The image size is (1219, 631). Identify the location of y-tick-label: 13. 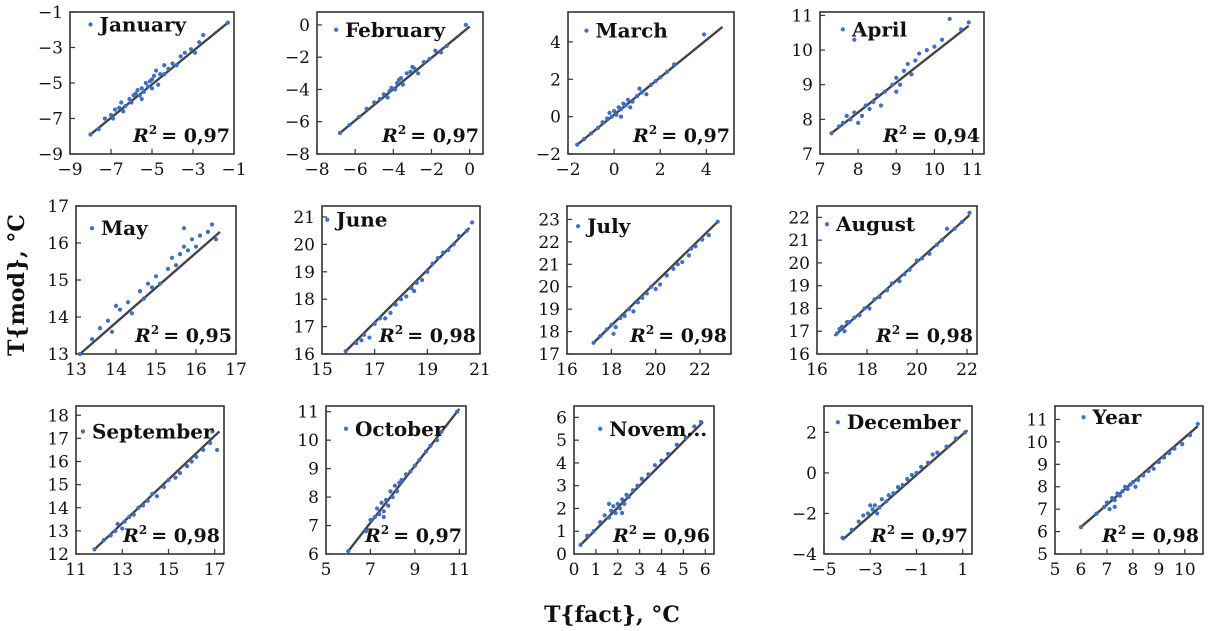
(58, 532).